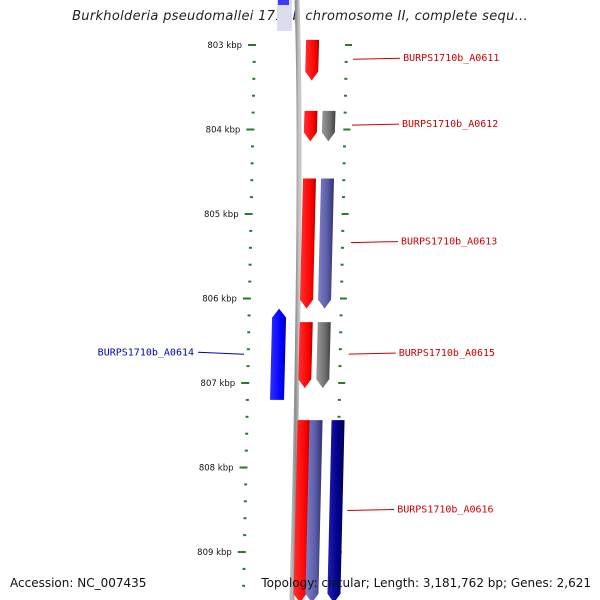  I want to click on ruler-tick-label: 806 kbp, so click(219, 300).